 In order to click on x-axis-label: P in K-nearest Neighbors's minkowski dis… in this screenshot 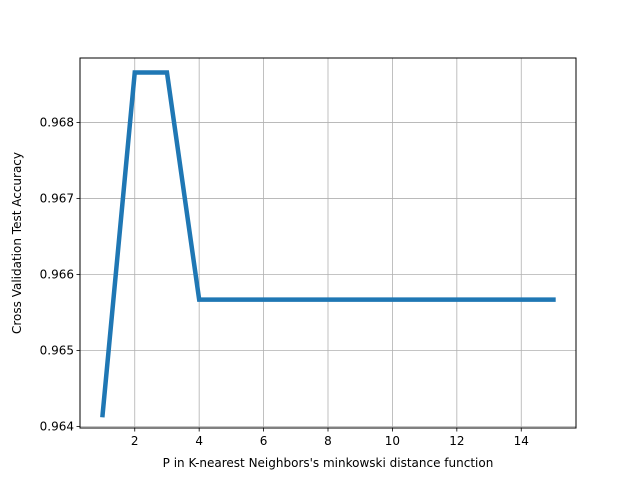, I will do `click(328, 463)`.